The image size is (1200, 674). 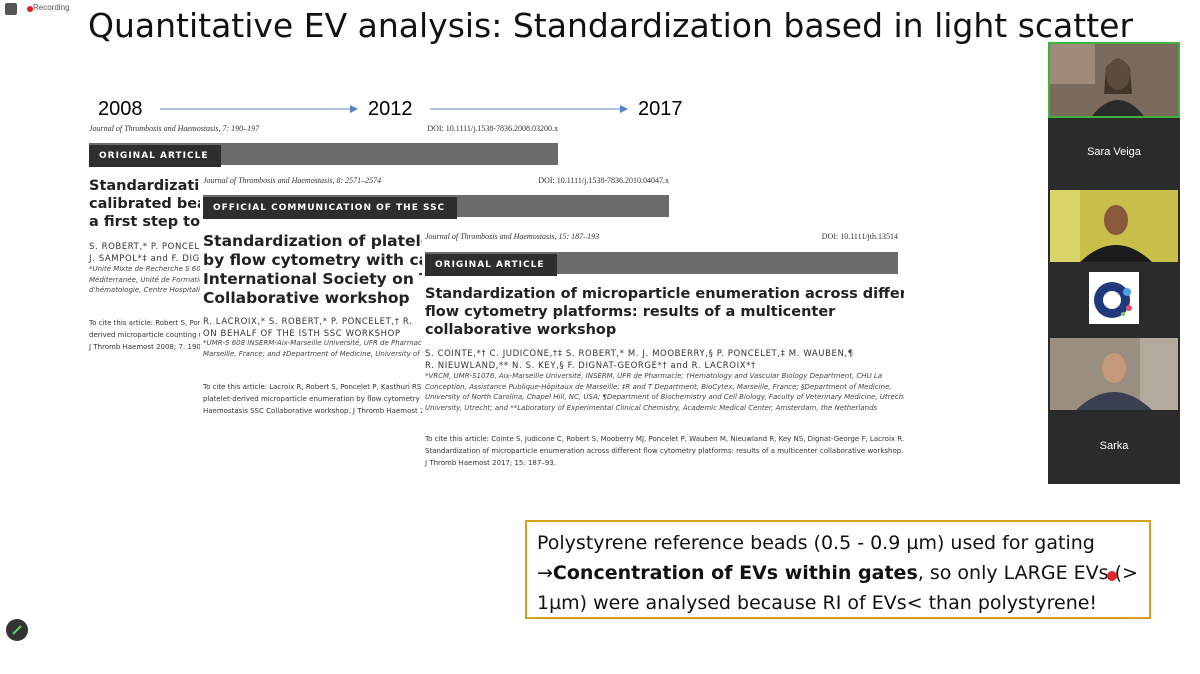 What do you see at coordinates (148, 279) in the screenshot?
I see `affiliation: Méditerranée, Unité de Formatior` at bounding box center [148, 279].